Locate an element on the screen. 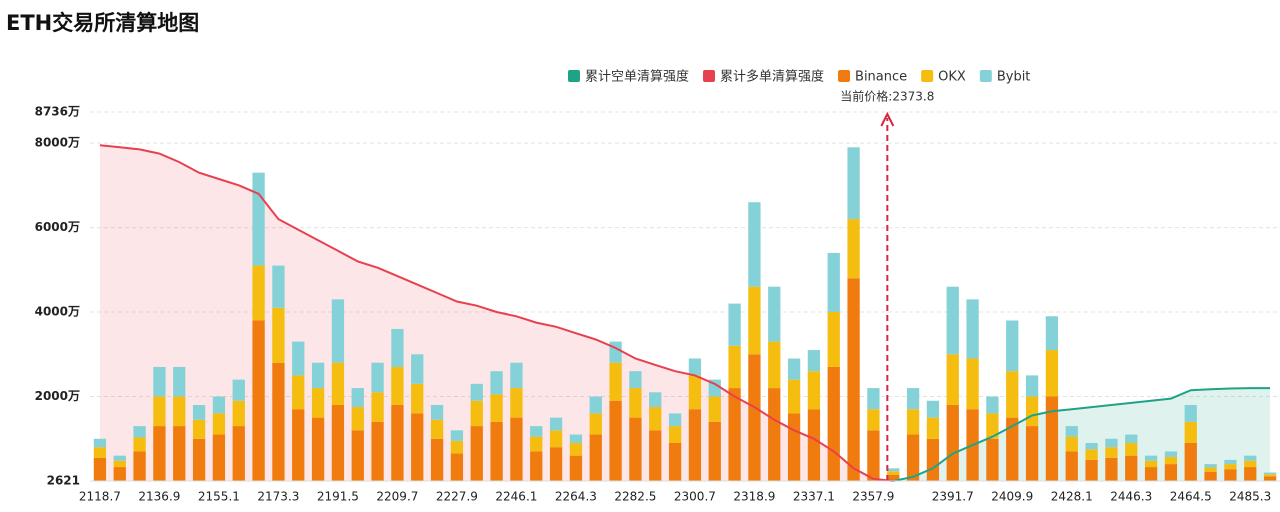 Image resolution: width=1280 pixels, height=512 pixels. x-tick-label: 2337.1 is located at coordinates (814, 497).